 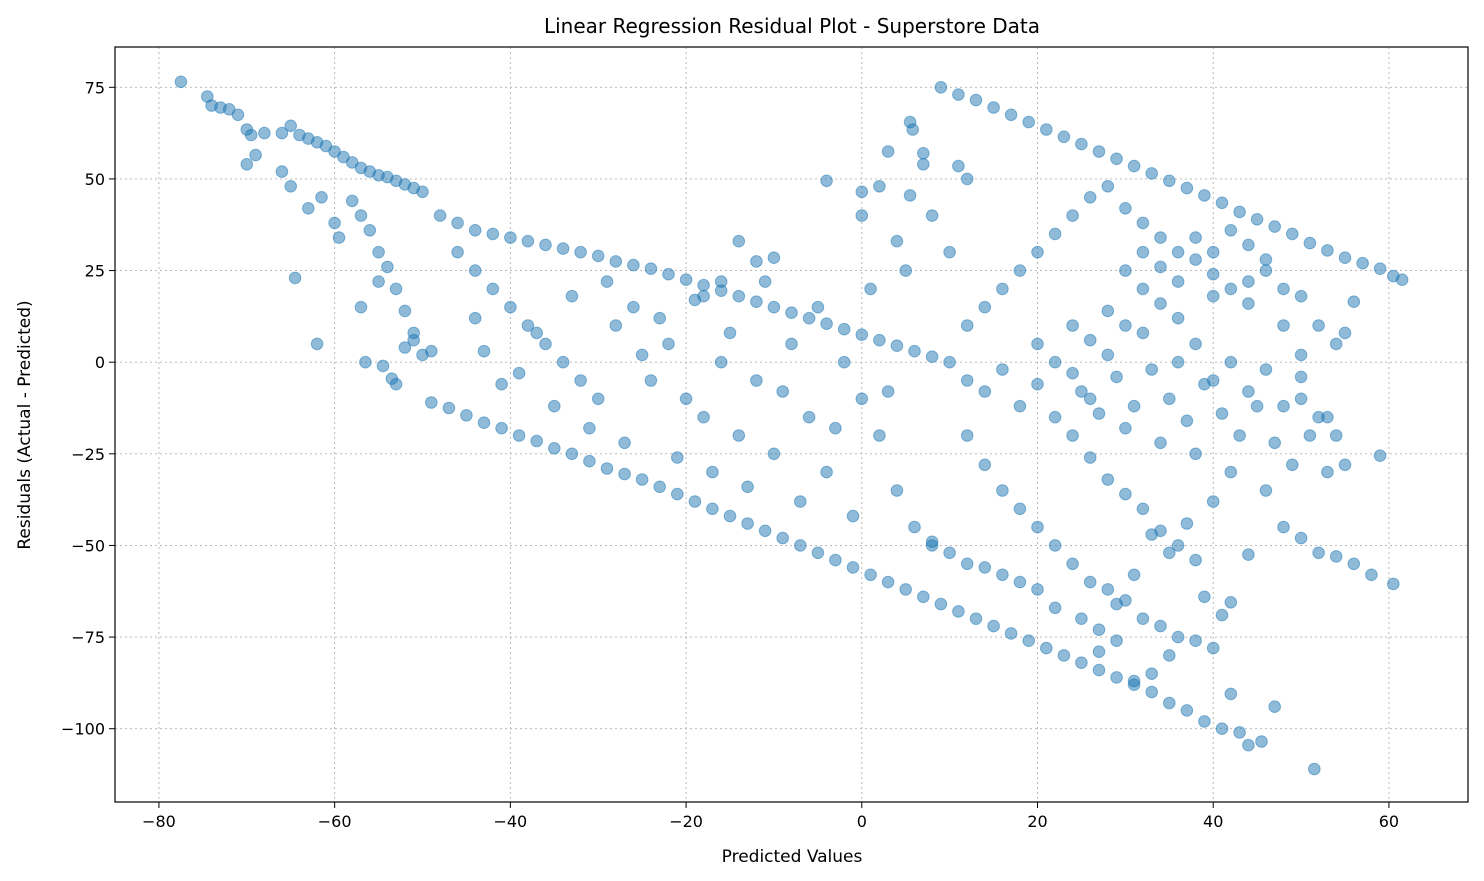 I want to click on y-tick-label: 0, so click(x=100, y=362).